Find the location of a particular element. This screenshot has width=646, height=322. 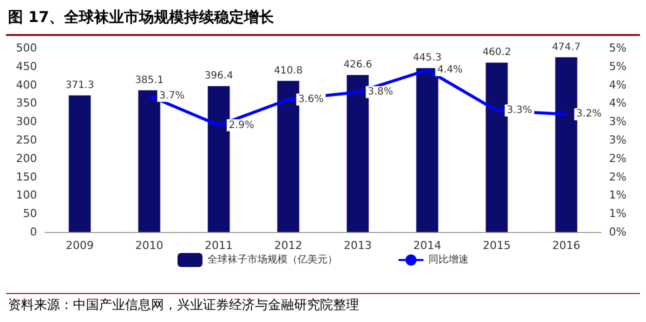

data-label: 396.4 is located at coordinates (219, 76).